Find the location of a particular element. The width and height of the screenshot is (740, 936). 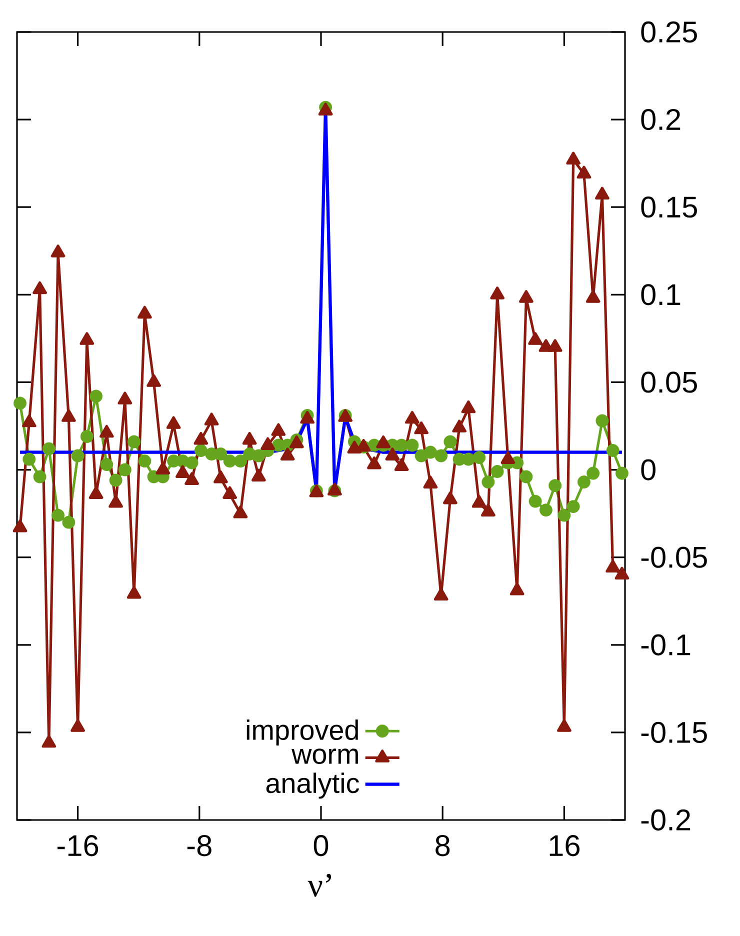

y-tick-label: -0.2 is located at coordinates (665, 820).